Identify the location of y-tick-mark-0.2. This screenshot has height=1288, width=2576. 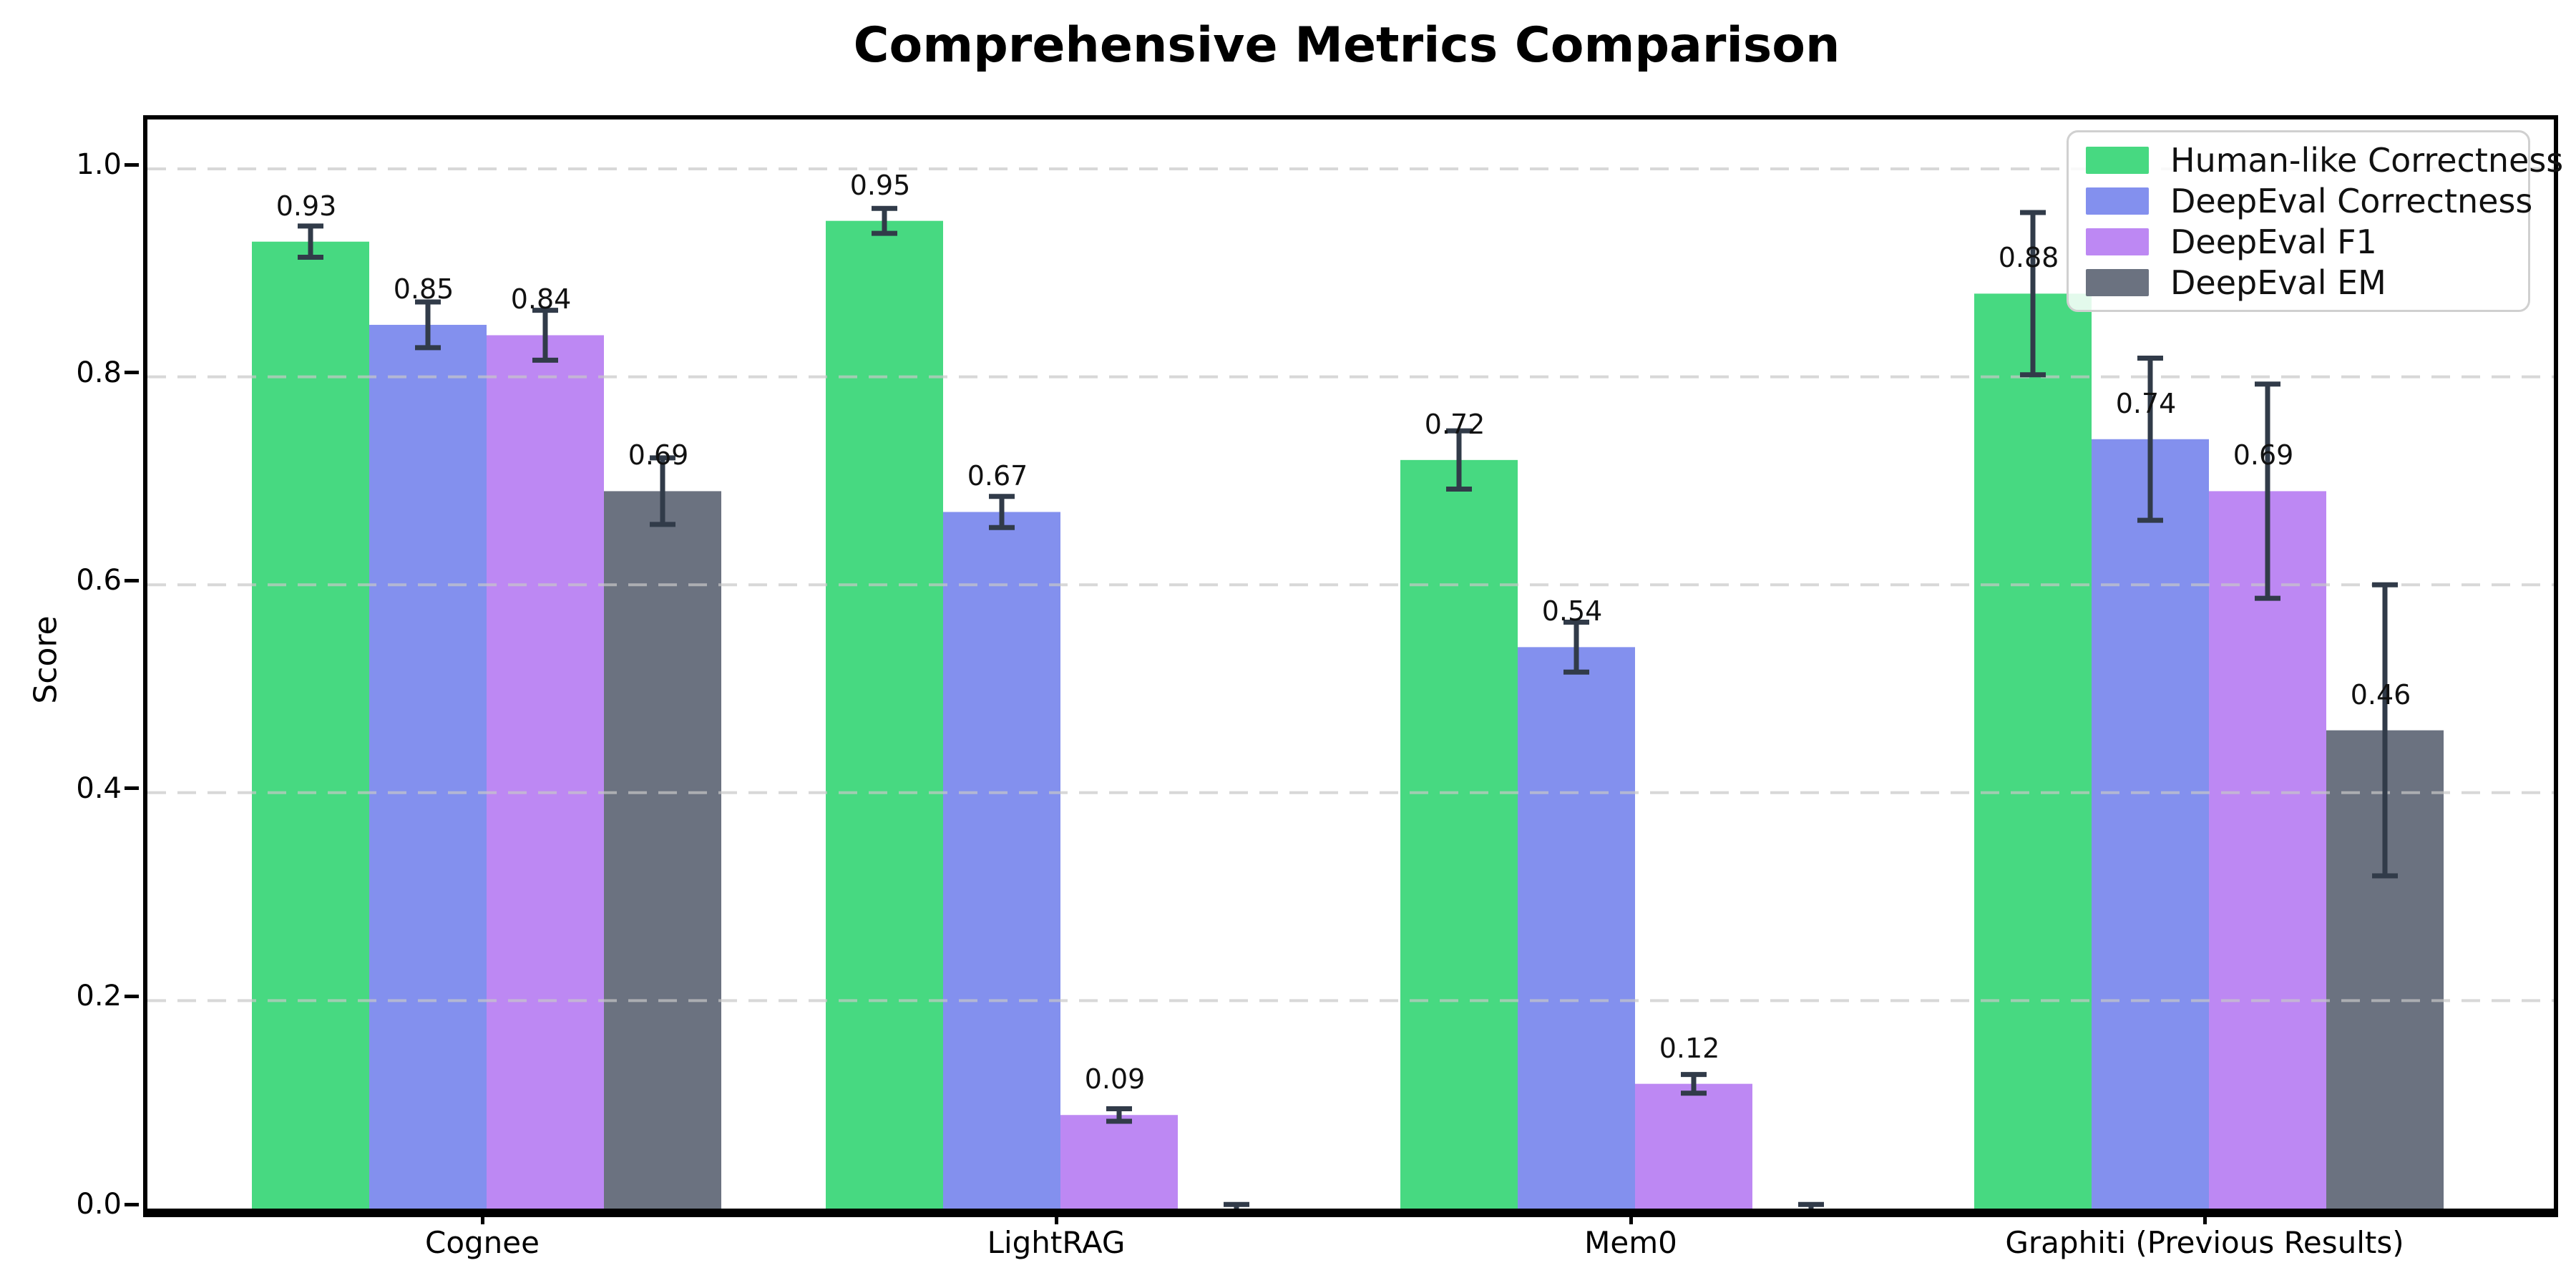
(132, 996).